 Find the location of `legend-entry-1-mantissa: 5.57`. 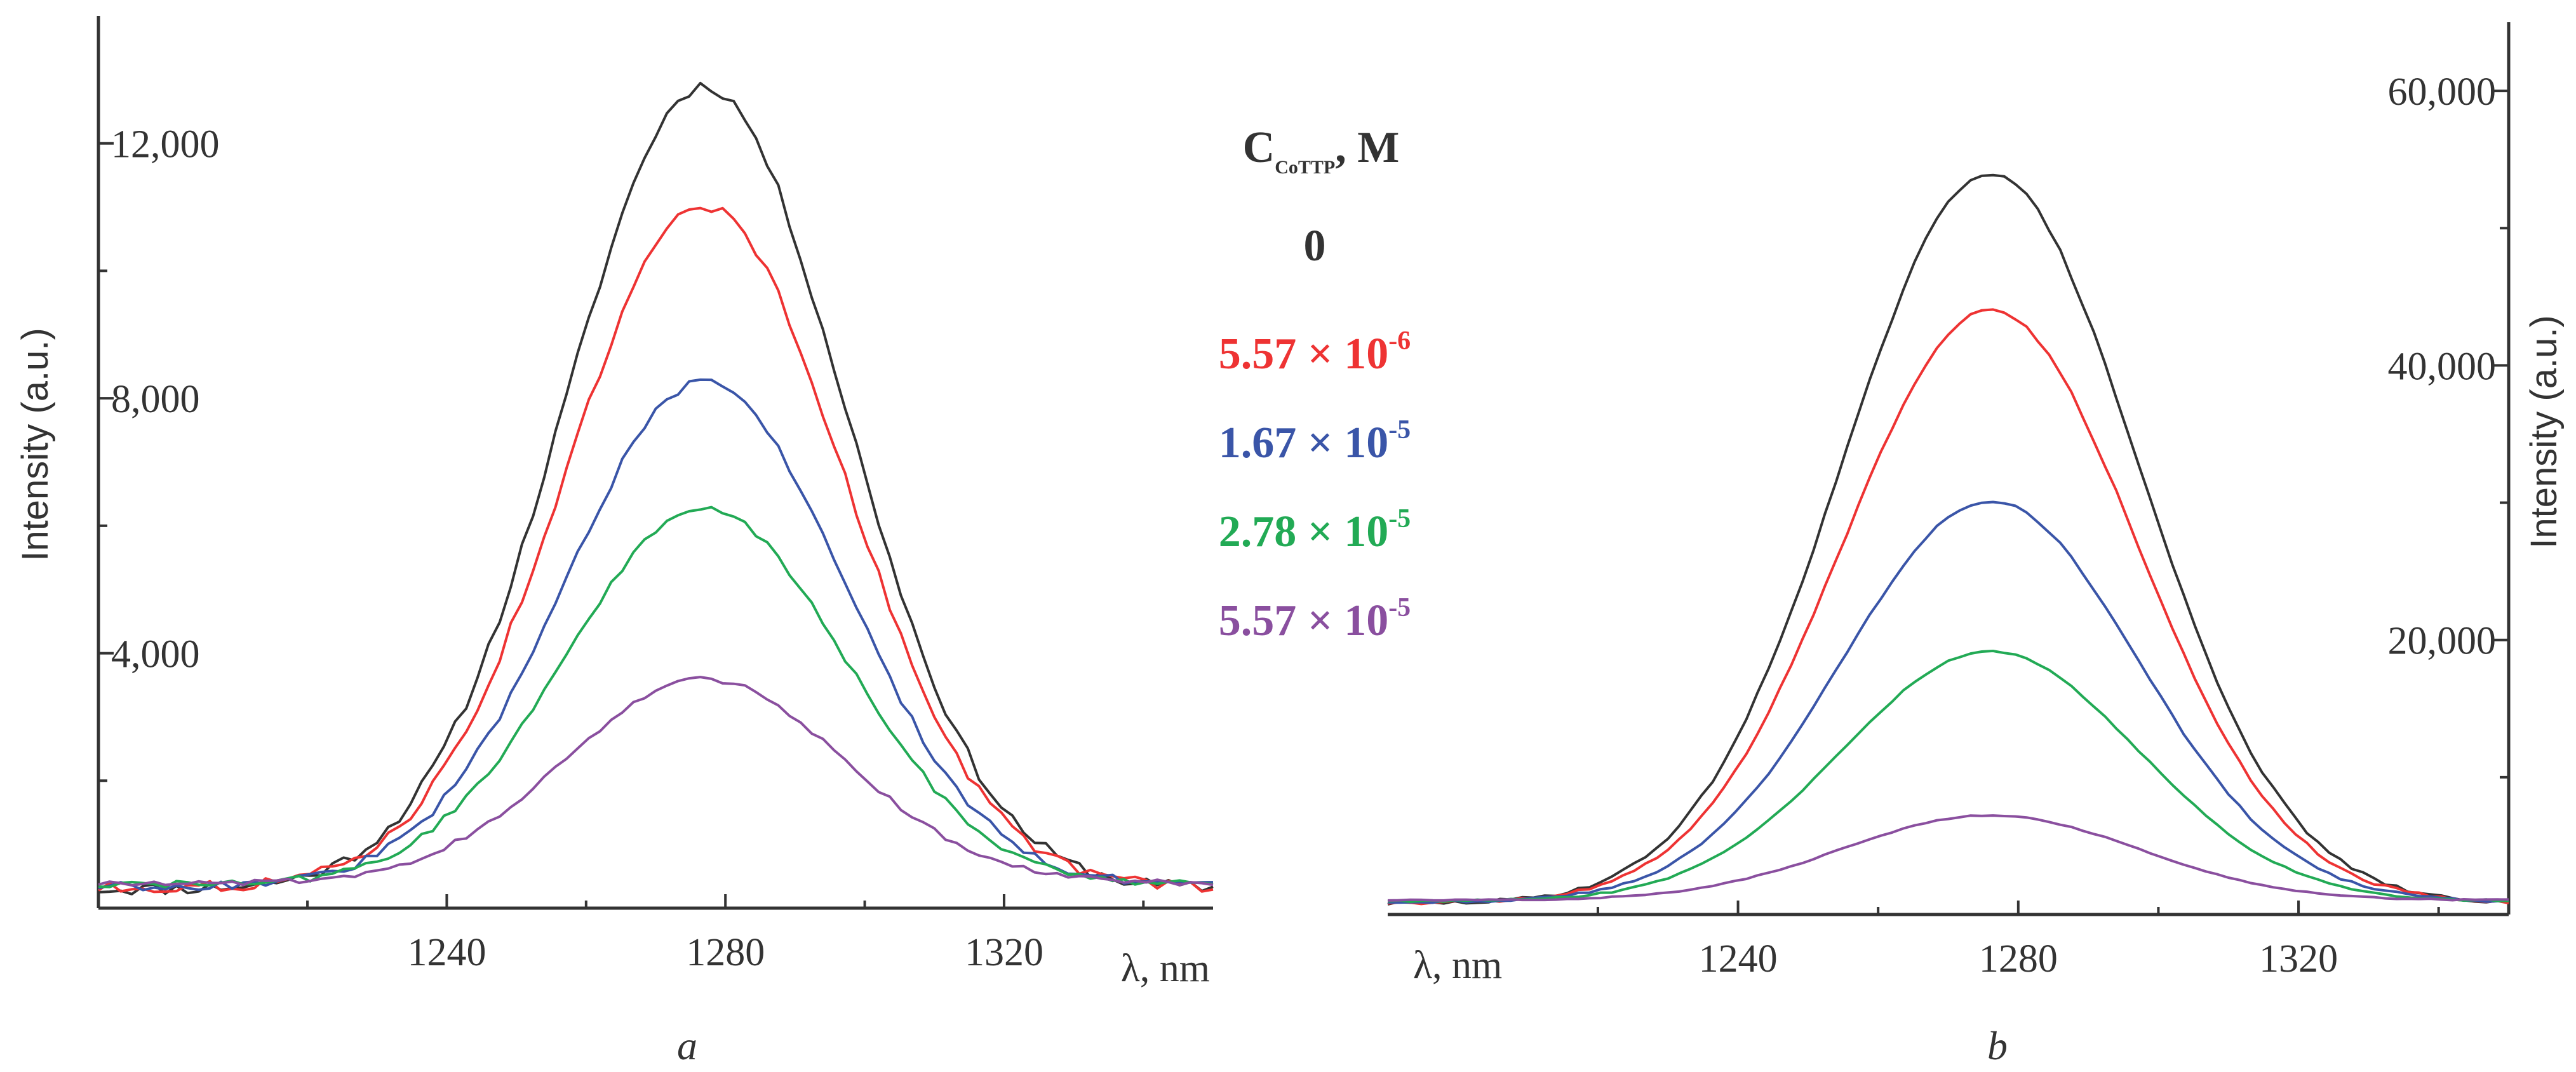

legend-entry-1-mantissa: 5.57 is located at coordinates (1258, 354).